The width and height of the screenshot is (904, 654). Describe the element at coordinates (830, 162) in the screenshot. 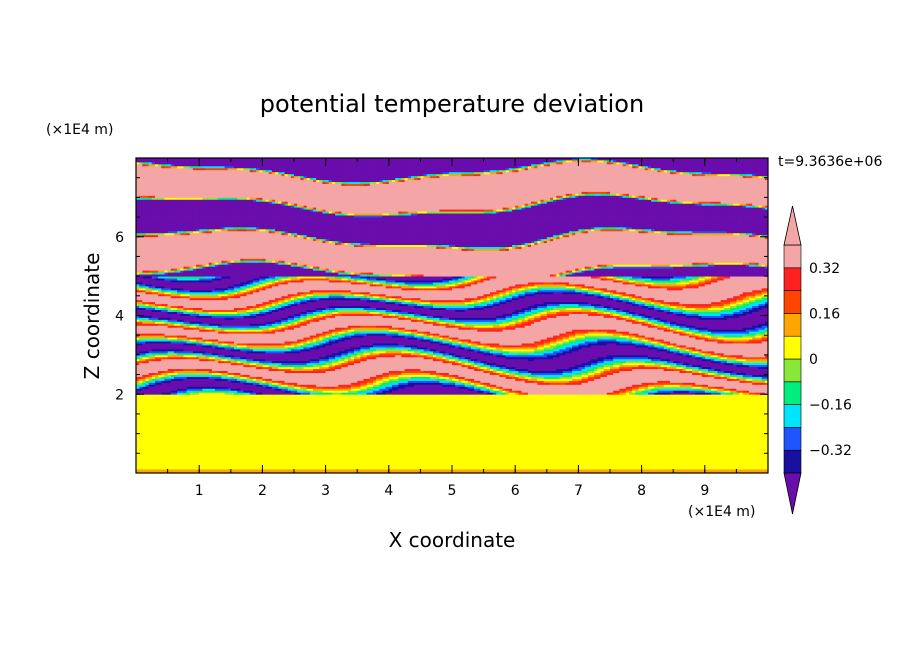

I see `time-label: t=9.3636e+06` at that location.